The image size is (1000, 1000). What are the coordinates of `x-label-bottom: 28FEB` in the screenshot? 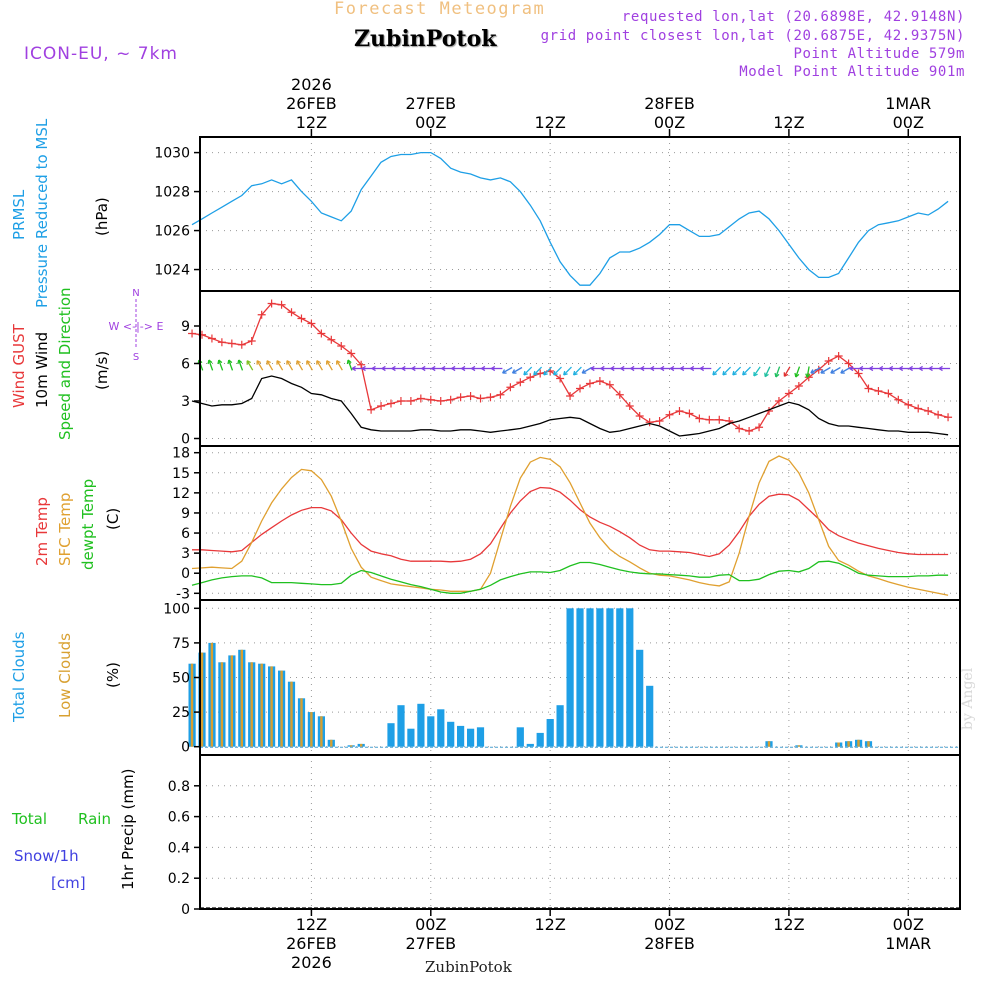 It's located at (669, 943).